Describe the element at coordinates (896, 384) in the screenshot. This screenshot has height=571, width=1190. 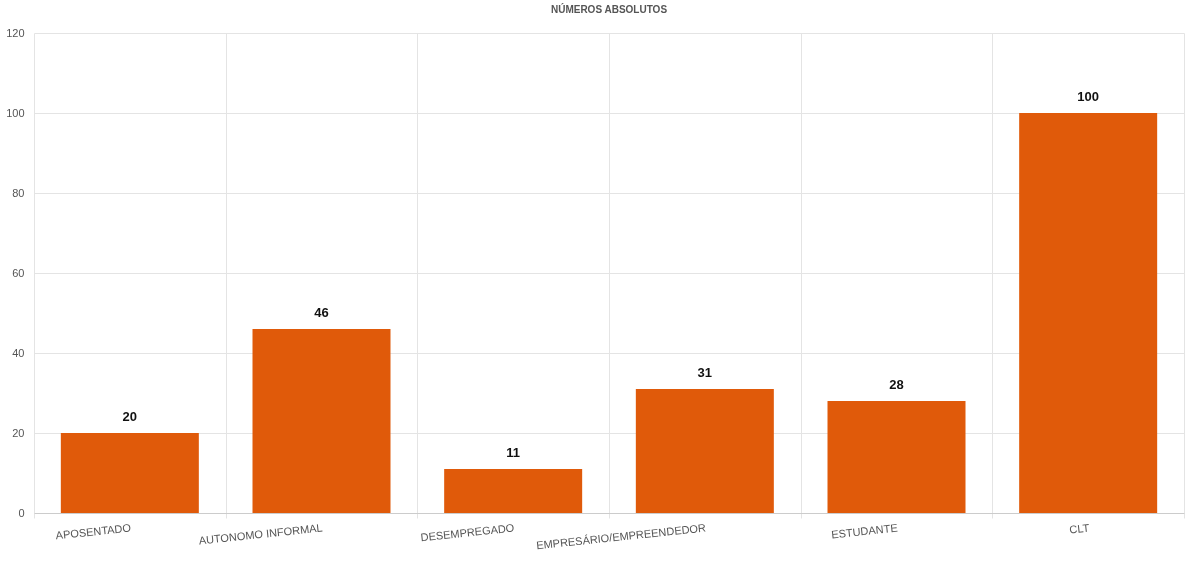
I see `data-label: 28` at that location.